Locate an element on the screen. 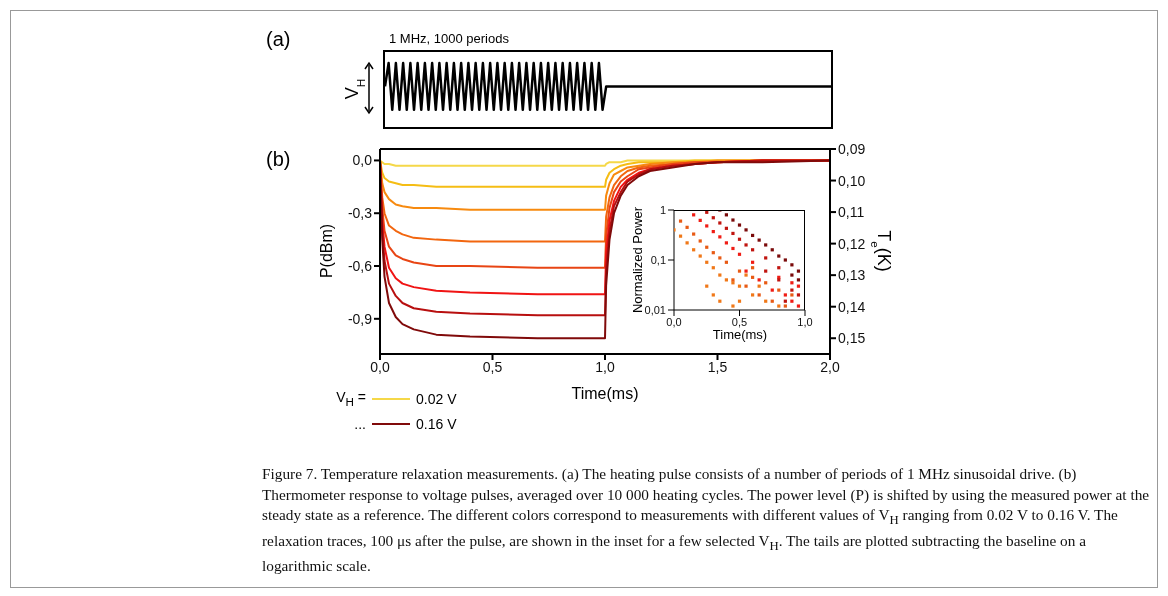 This screenshot has height=596, width=1168. y-tick-label: -0,9 is located at coordinates (360, 318).